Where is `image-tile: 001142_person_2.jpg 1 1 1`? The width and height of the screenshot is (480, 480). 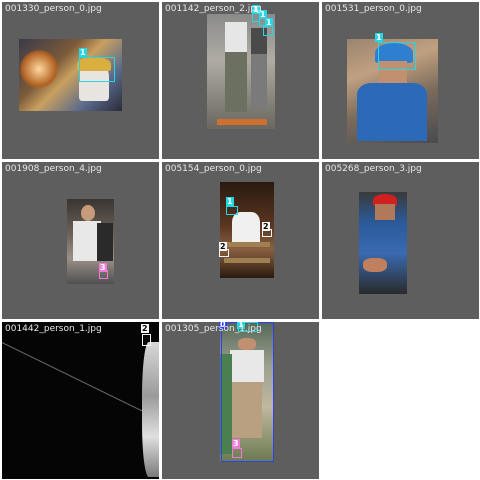 image-tile: 001142_person_2.jpg 1 1 1 is located at coordinates (240, 80).